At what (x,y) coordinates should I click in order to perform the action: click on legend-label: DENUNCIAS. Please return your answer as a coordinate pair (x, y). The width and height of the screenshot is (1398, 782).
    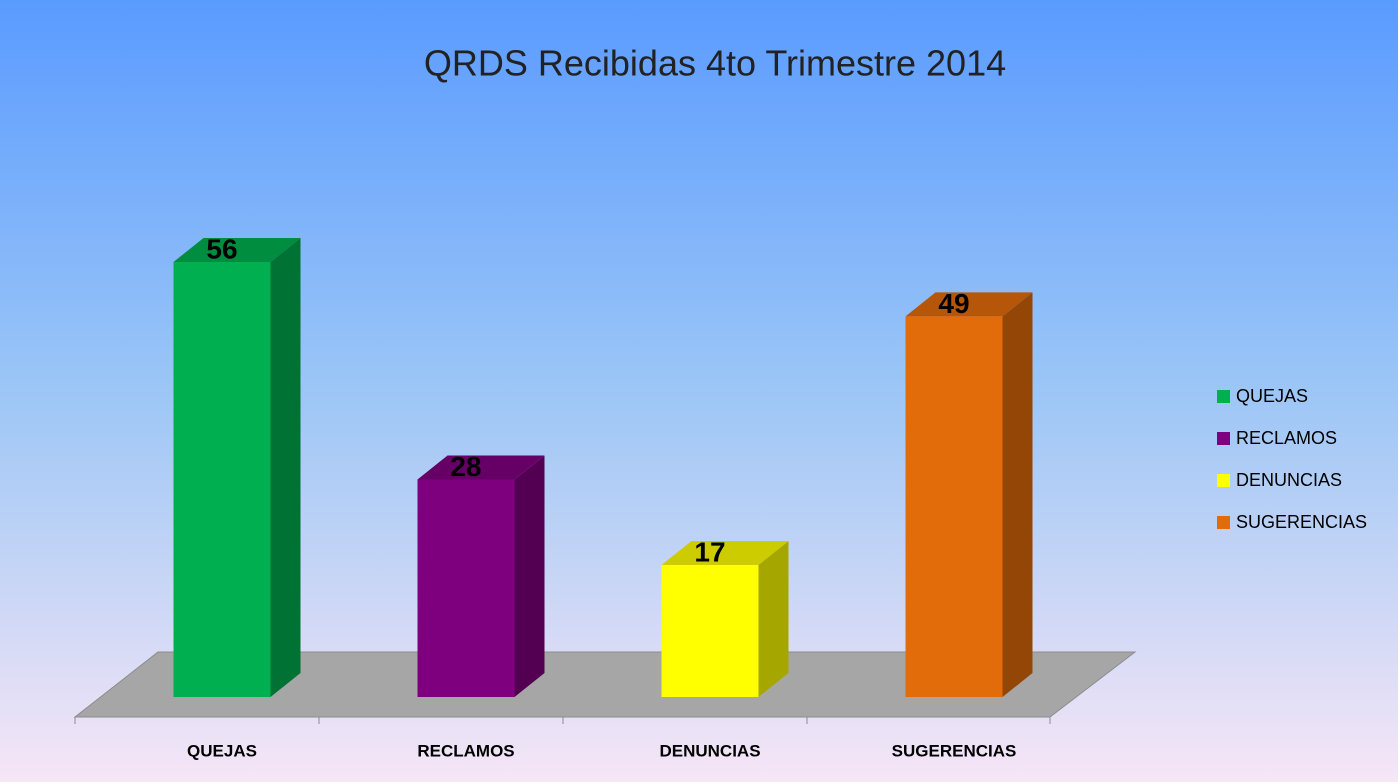
    Looking at the image, I should click on (1289, 480).